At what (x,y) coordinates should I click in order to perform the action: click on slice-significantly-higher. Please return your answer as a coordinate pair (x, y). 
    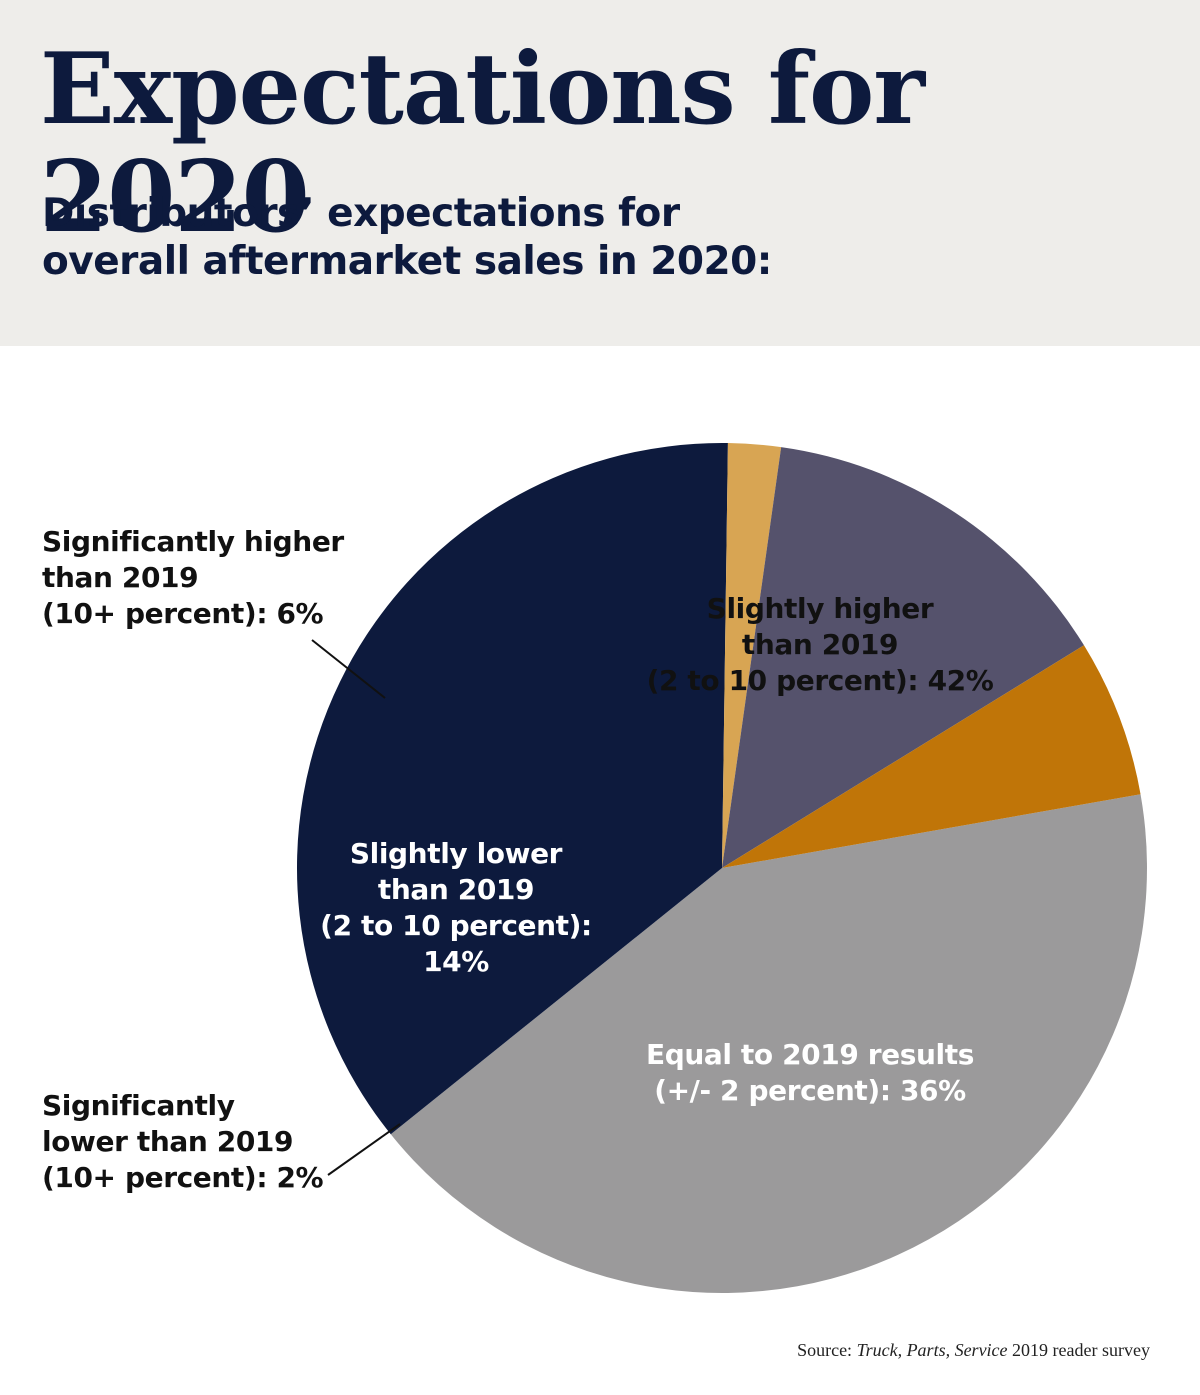
    Looking at the image, I should click on (931, 756).